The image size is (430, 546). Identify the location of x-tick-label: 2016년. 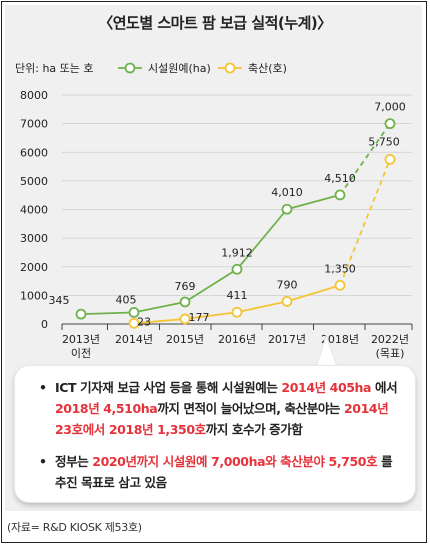
(237, 339).